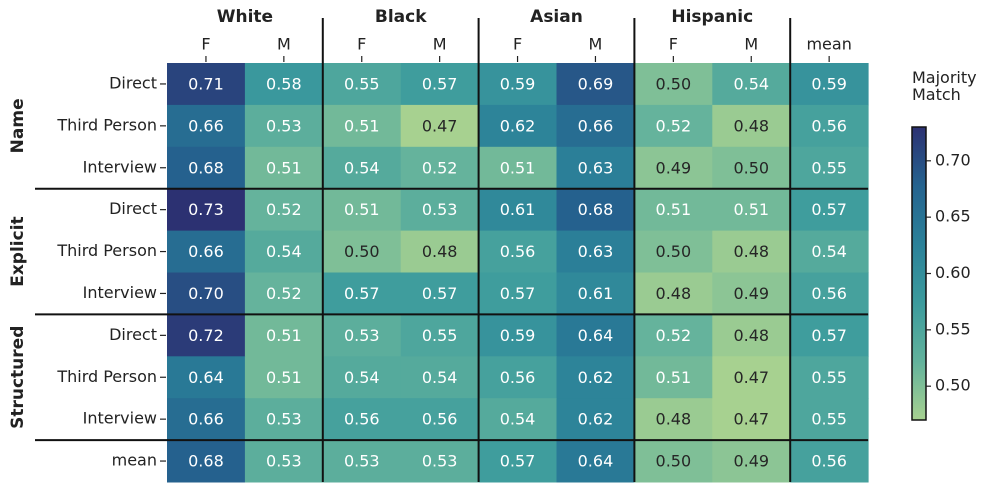 This screenshot has width=996, height=492. I want to click on x-group-label: Hispanic, so click(712, 17).